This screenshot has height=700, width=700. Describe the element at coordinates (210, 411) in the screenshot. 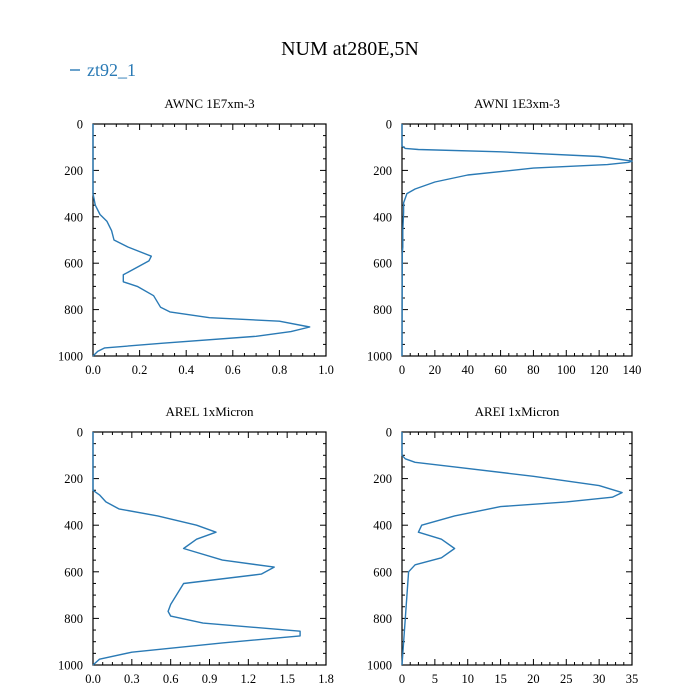

I see `panel-title: AREL 1xMicron` at that location.